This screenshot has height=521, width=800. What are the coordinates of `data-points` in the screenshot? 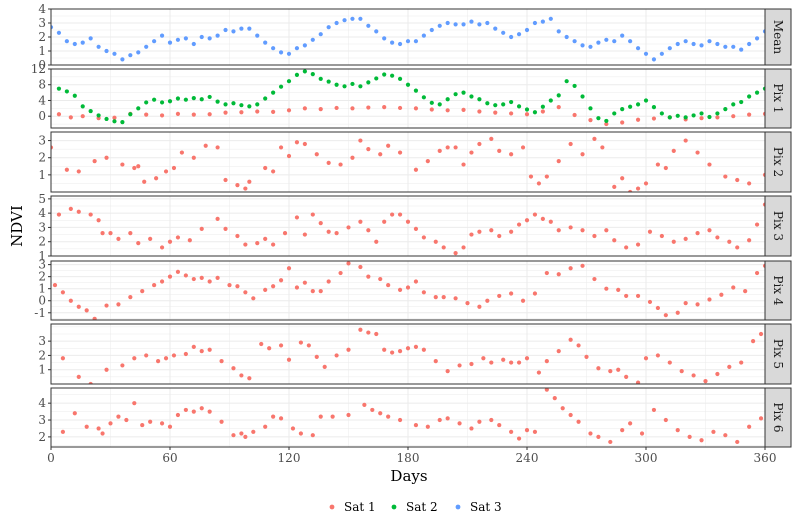 It's located at (410, 98).